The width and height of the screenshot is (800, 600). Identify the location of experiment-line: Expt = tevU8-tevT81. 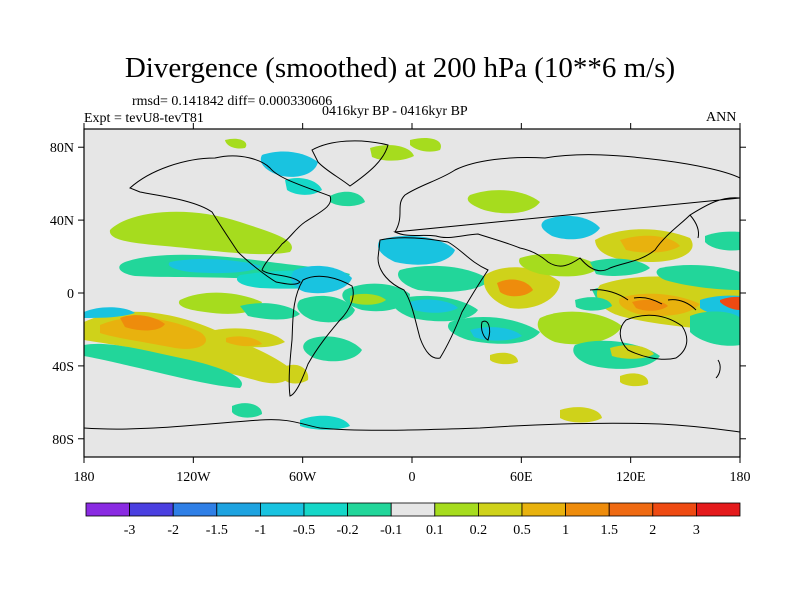
(144, 118).